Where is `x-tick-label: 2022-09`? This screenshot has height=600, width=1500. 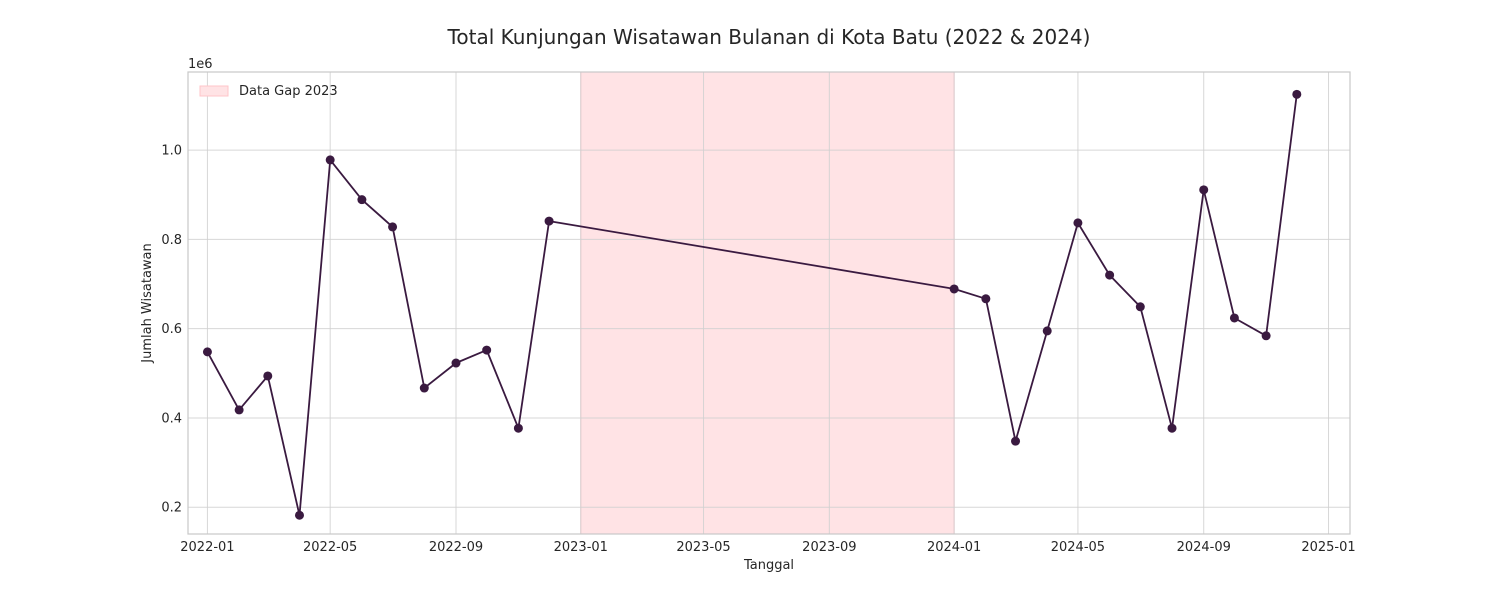
x-tick-label: 2022-09 is located at coordinates (456, 547).